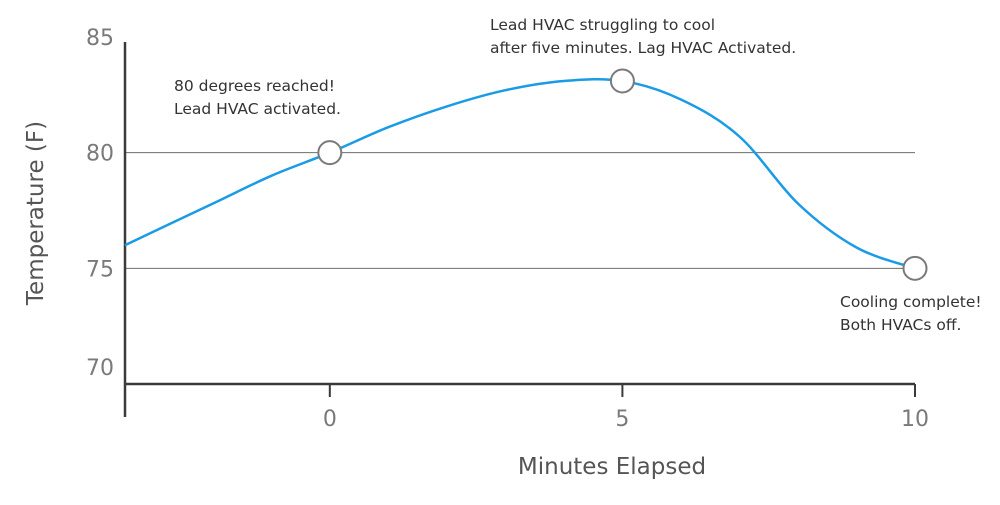 The width and height of the screenshot is (1000, 505). What do you see at coordinates (911, 313) in the screenshot?
I see `annotation-2: Cooling complete! Both HVACs off.` at bounding box center [911, 313].